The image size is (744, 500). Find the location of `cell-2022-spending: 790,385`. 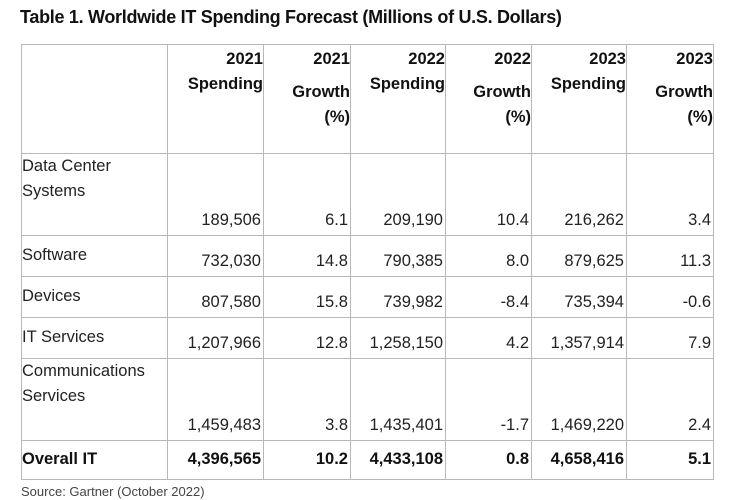

cell-2022-spending: 790,385 is located at coordinates (398, 256).